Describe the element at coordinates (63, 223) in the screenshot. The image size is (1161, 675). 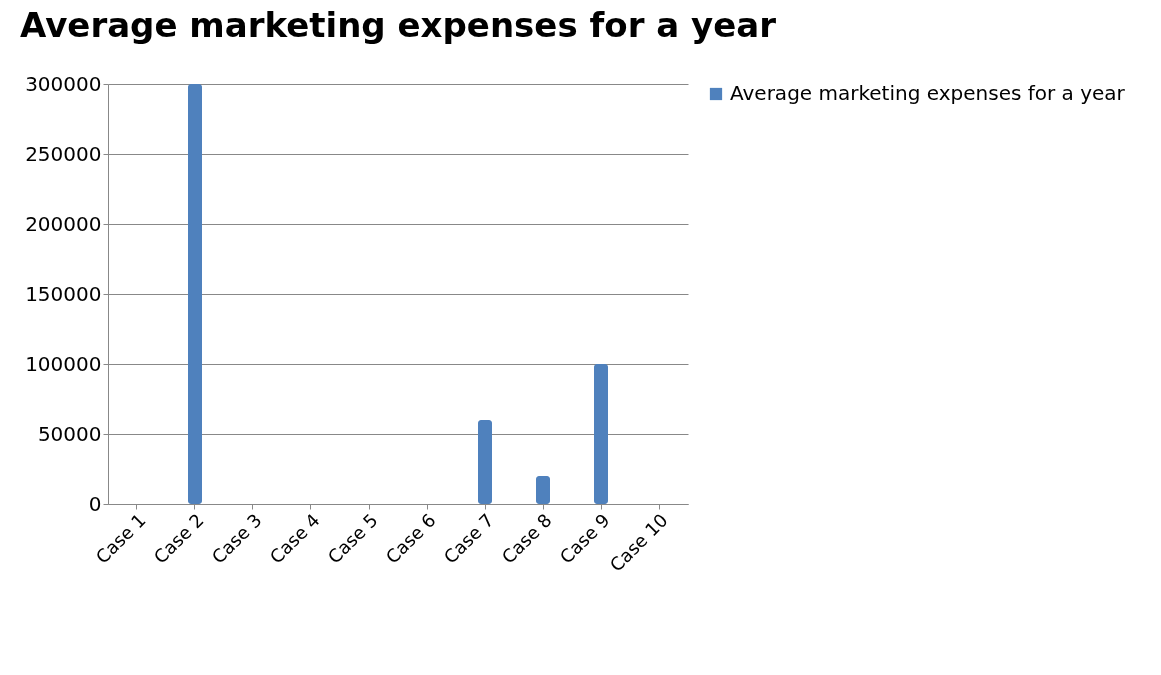
I see `y-tick-label: 200000` at that location.